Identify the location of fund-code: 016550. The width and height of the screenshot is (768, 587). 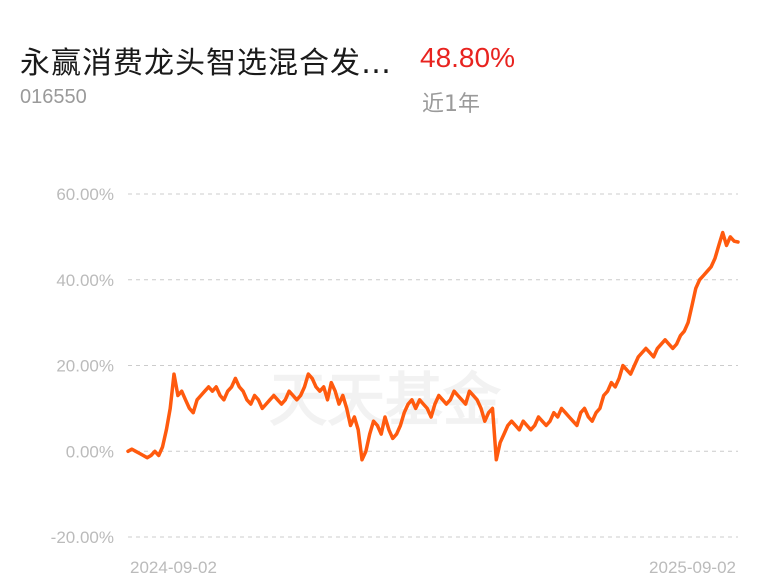
(53, 97).